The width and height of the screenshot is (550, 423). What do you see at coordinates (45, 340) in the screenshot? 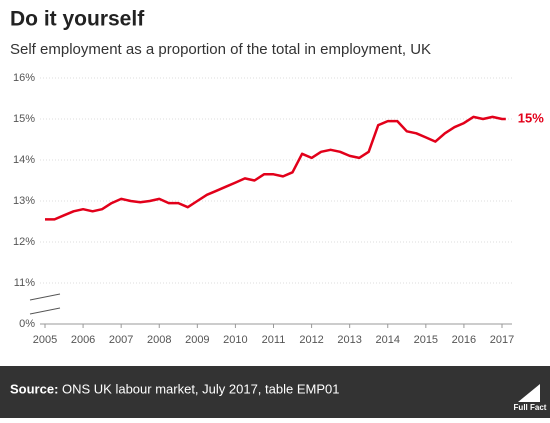
I see `x-tick-label: 2005` at bounding box center [45, 340].